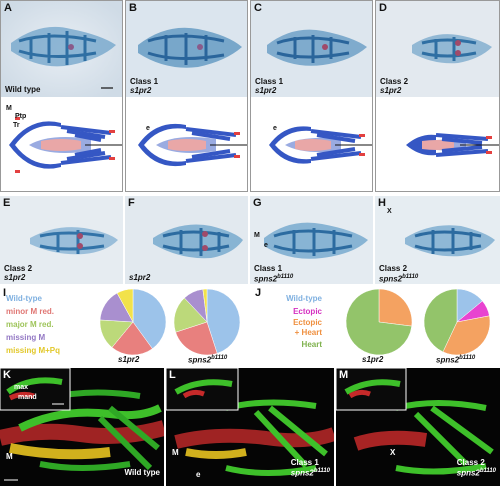 The image size is (500, 486). What do you see at coordinates (16, 125) in the screenshot?
I see `label-tr: Tr` at bounding box center [16, 125].